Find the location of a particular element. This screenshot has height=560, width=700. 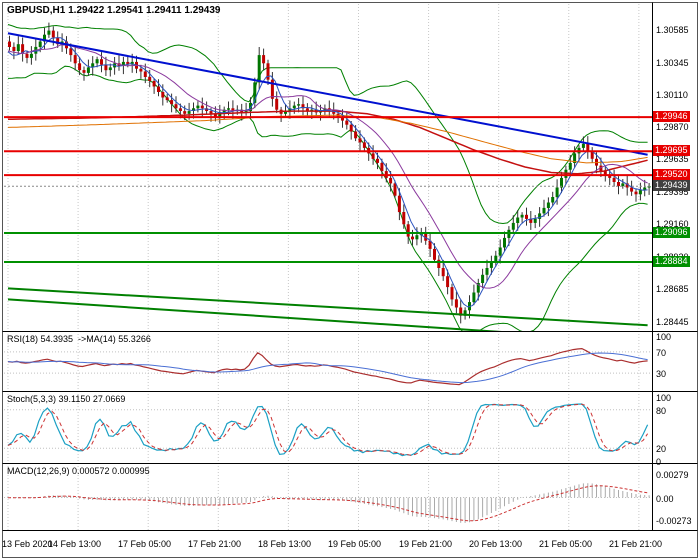

time-label: 21 Feb 05:00 is located at coordinates (566, 544).